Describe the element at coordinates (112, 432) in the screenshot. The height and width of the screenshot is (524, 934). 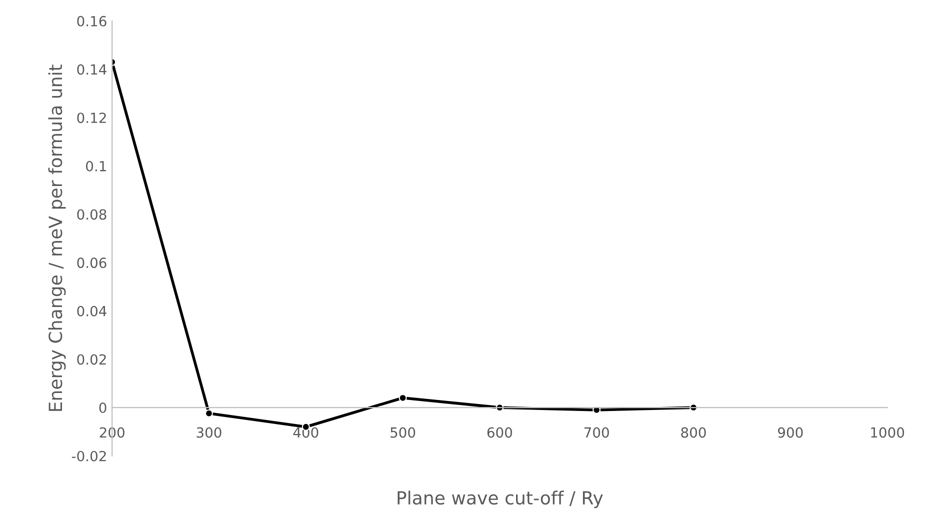
I see `x-tick-label: 200` at that location.